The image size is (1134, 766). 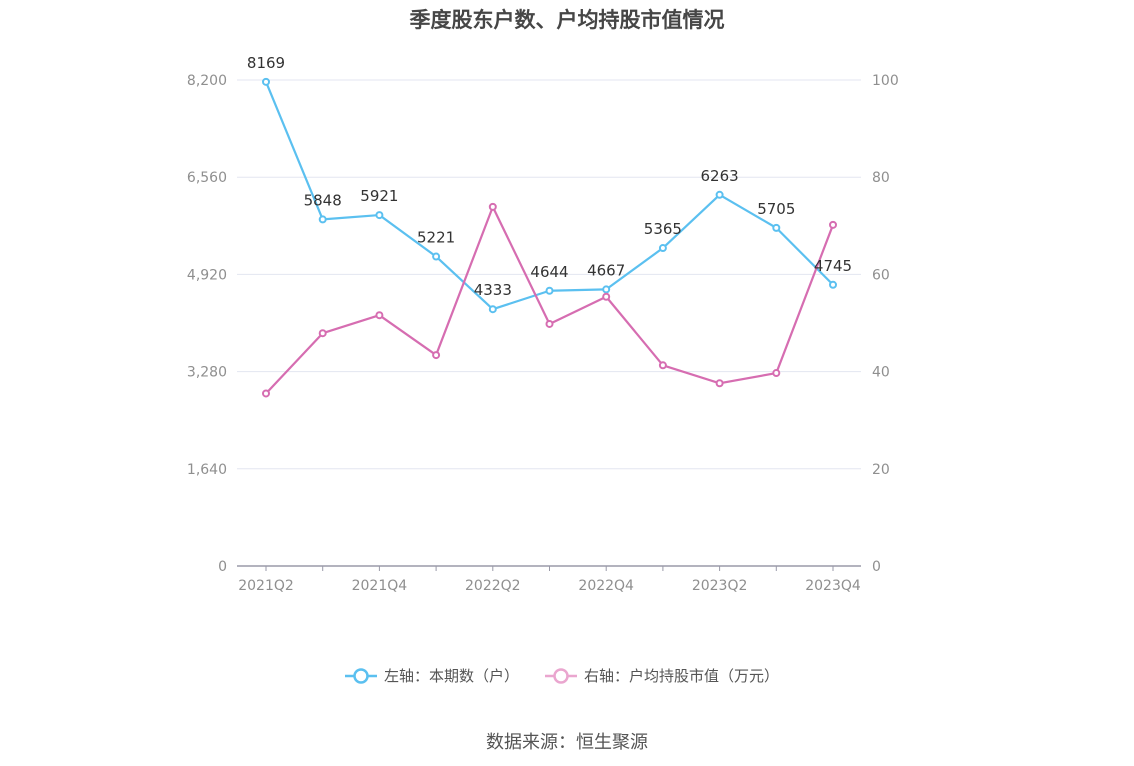 What do you see at coordinates (436, 238) in the screenshot?
I see `data-label: 5221` at bounding box center [436, 238].